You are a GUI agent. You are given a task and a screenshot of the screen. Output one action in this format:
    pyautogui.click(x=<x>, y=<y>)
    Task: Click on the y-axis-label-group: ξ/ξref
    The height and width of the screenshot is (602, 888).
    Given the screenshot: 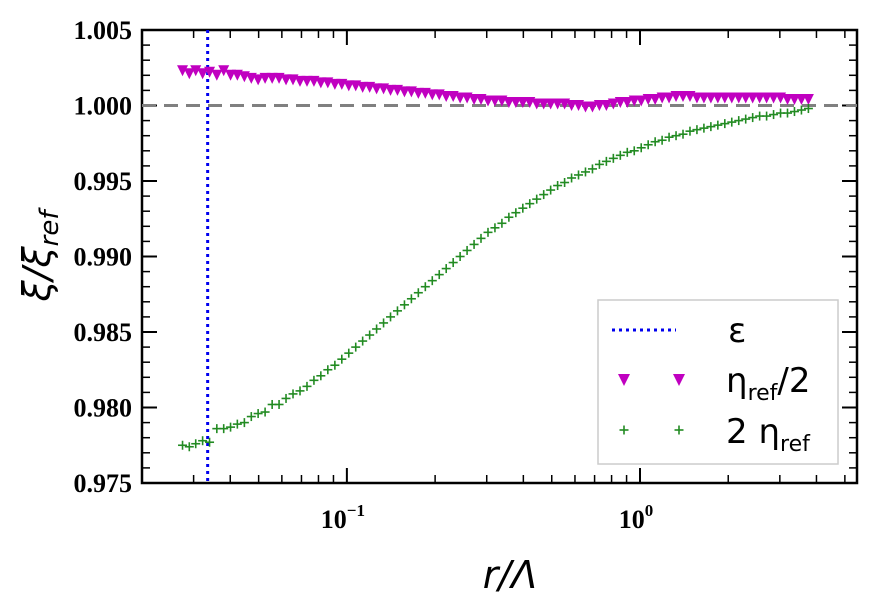 What is the action you would take?
    pyautogui.click(x=40, y=255)
    